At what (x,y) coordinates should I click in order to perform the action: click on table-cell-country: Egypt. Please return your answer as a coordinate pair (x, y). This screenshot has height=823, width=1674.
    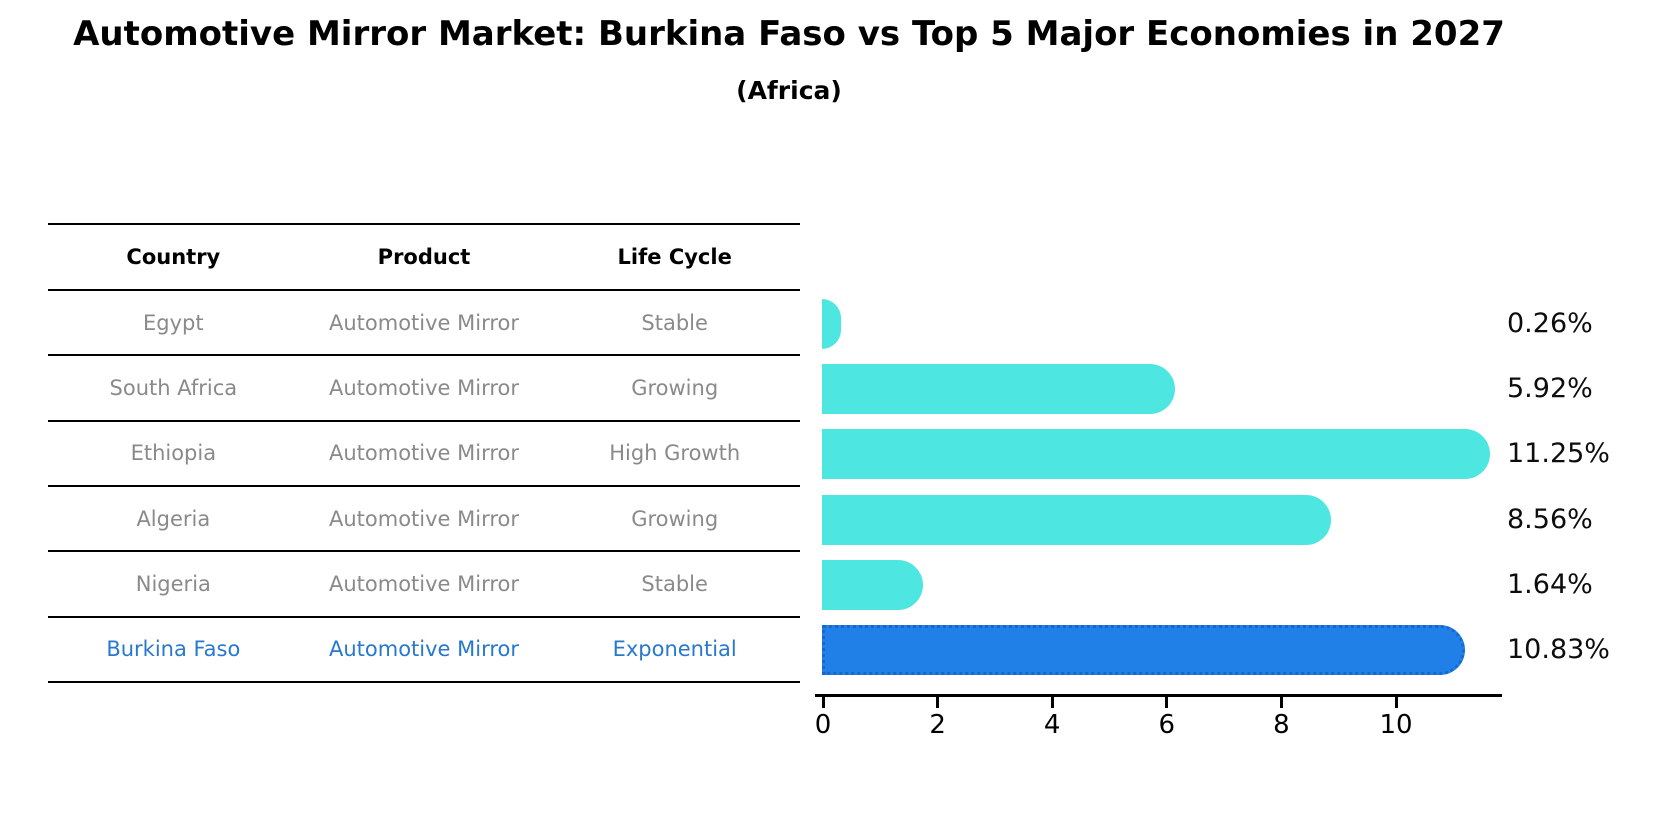
    Looking at the image, I should click on (173, 322).